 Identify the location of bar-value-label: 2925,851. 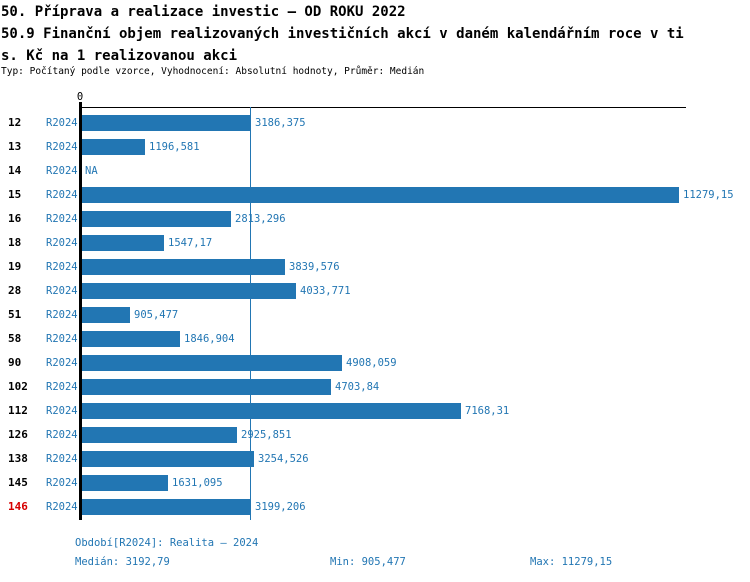
(266, 435).